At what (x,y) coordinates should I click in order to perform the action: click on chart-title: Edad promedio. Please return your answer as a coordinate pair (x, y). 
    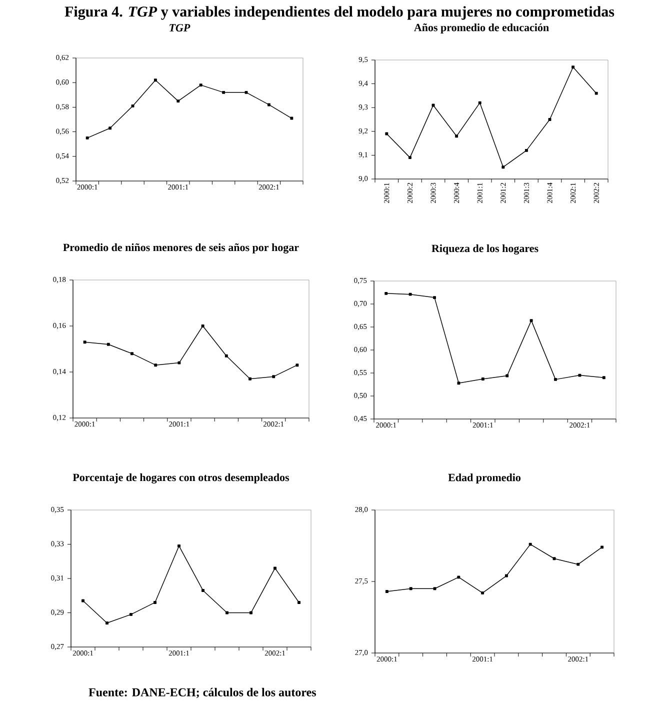
    Looking at the image, I should click on (484, 479).